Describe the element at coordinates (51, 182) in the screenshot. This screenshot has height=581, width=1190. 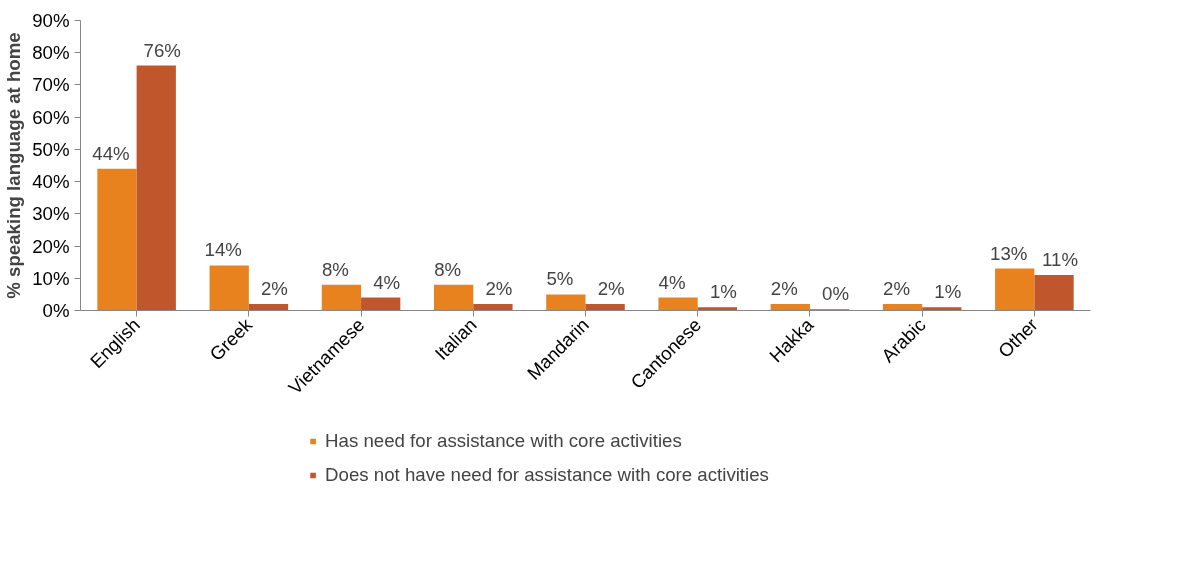
I see `y-tick-label: 40%` at that location.